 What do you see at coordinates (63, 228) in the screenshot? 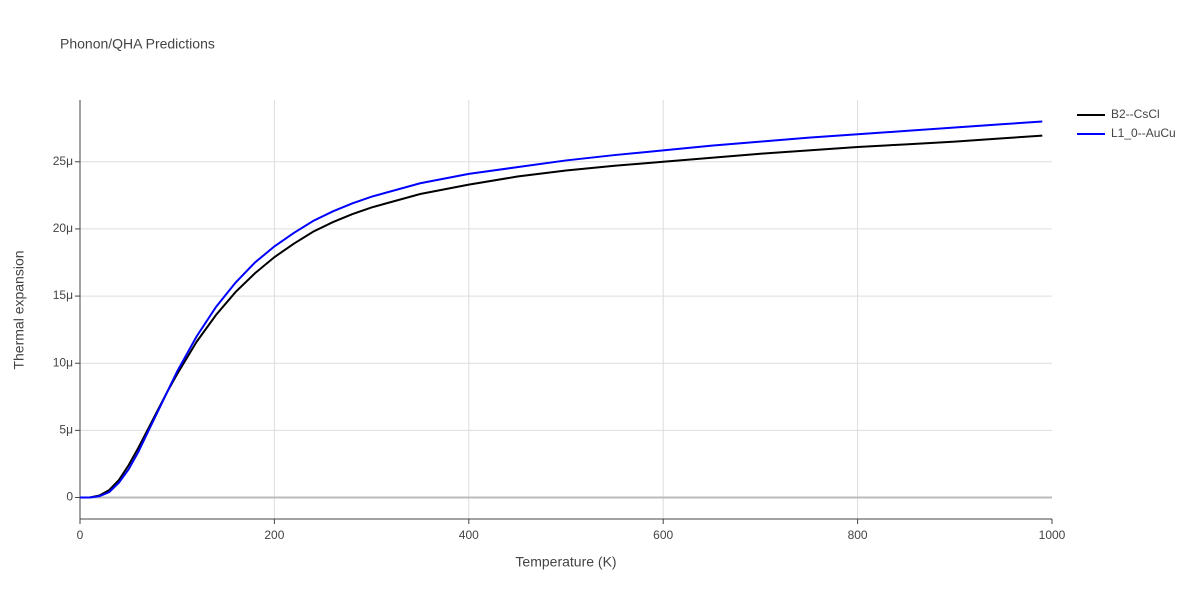
I see `y-tick-label: 20μ` at bounding box center [63, 228].